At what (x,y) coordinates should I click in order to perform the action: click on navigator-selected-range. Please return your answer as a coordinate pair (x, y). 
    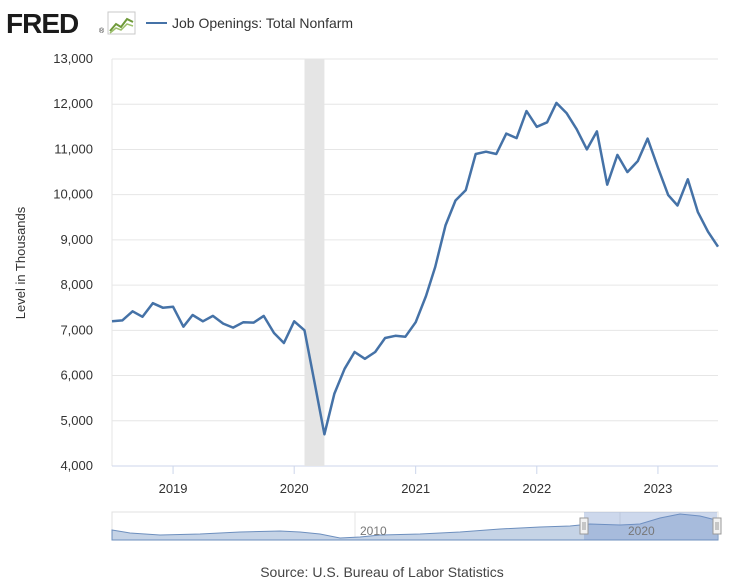
    Looking at the image, I should click on (650, 526).